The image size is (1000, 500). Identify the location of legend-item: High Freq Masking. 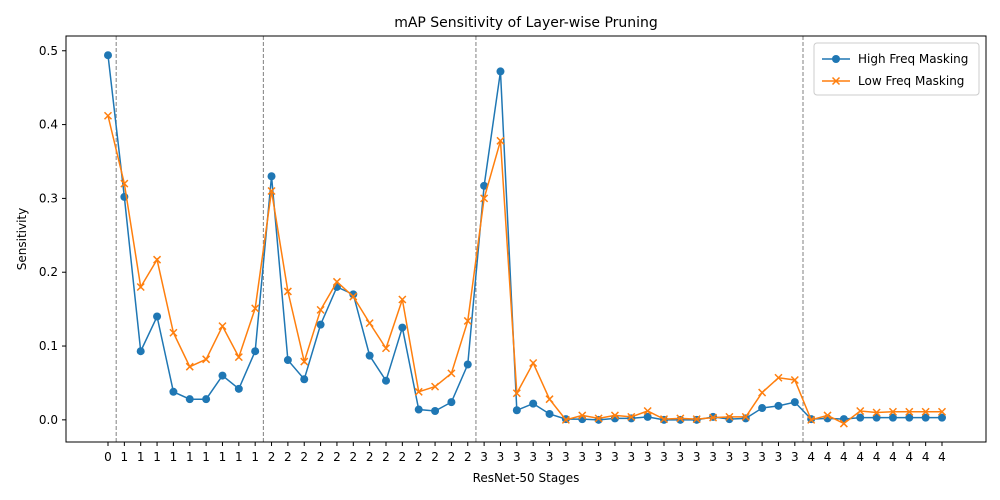
(895, 59).